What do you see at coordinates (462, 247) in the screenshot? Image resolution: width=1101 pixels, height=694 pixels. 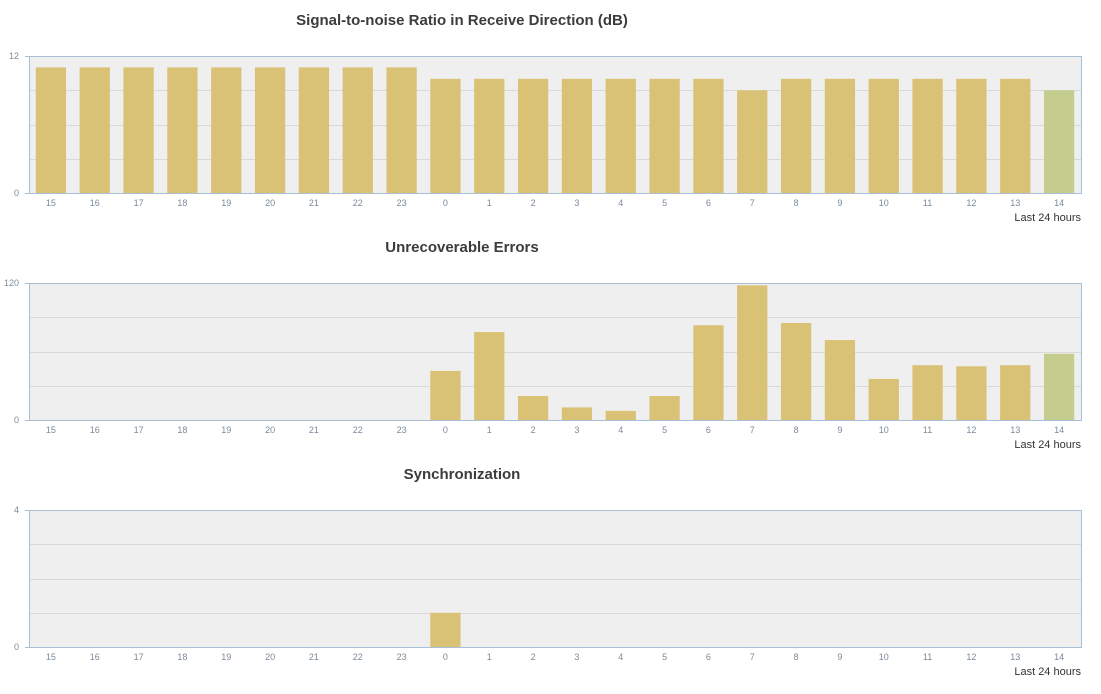 I see `chart-title: Unrecoverable Errors` at bounding box center [462, 247].